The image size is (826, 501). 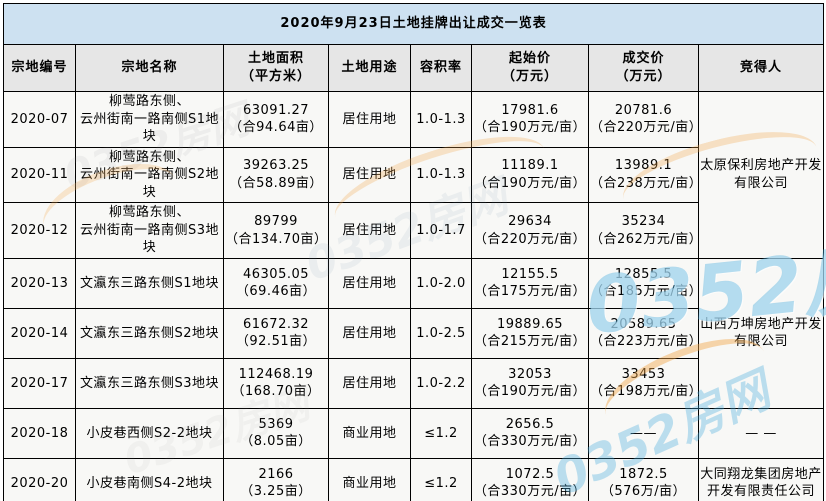 I want to click on cell-deal-price: 1872.5 （576万/亩）, so click(x=643, y=479).